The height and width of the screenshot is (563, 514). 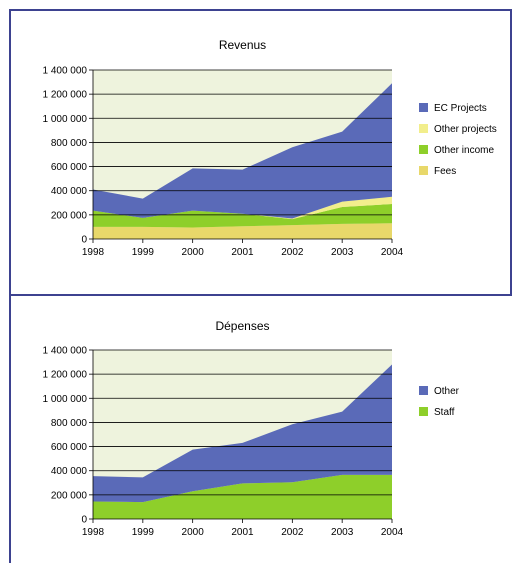 I want to click on depenses-y-tick-label: 1 400 000, so click(x=65, y=351).